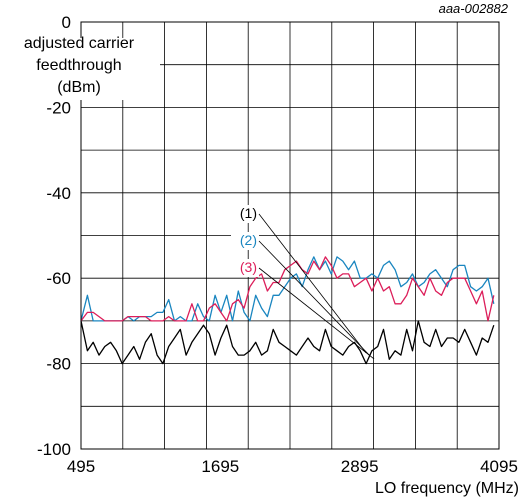 The image size is (531, 500). Describe the element at coordinates (248, 213) in the screenshot. I see `callout-label-1: (1)` at that location.